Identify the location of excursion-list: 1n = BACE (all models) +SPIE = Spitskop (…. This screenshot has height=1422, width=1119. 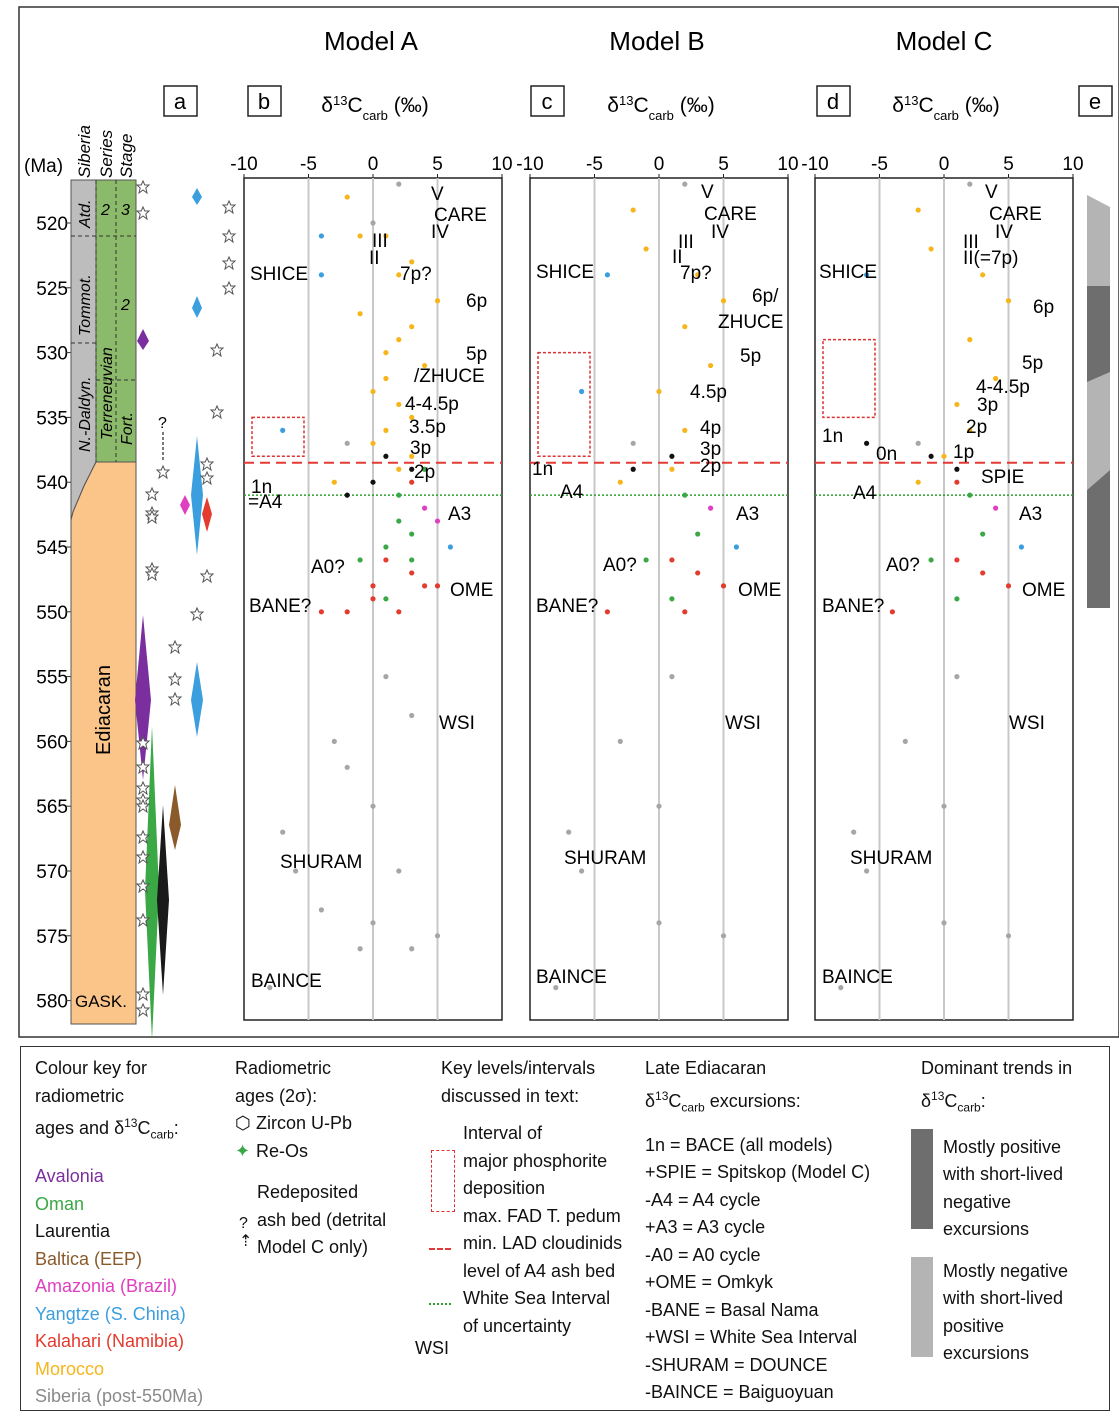
(757, 1269).